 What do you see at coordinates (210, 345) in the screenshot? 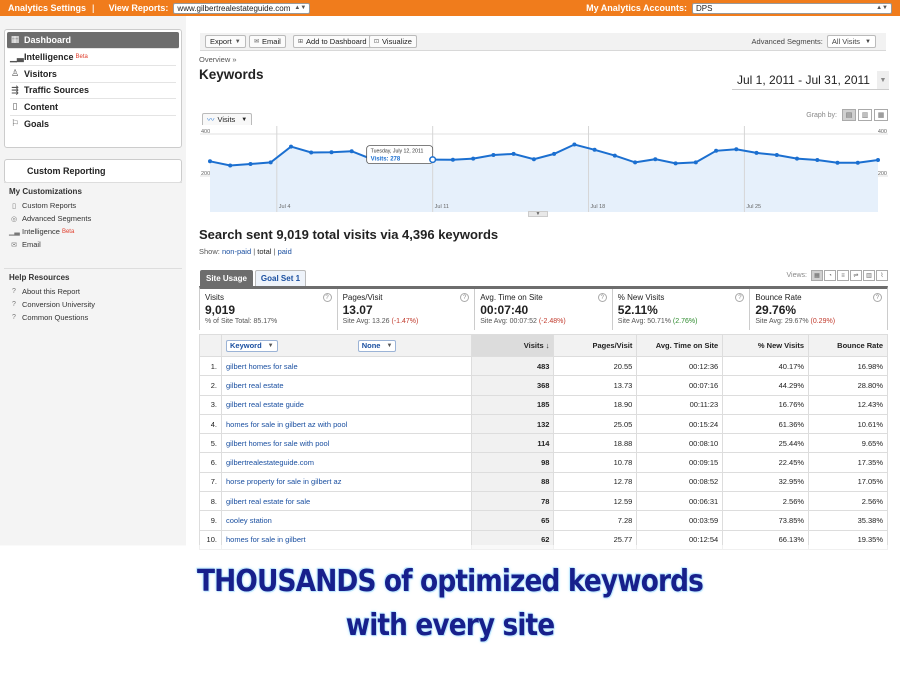
I see `row-number-header` at bounding box center [210, 345].